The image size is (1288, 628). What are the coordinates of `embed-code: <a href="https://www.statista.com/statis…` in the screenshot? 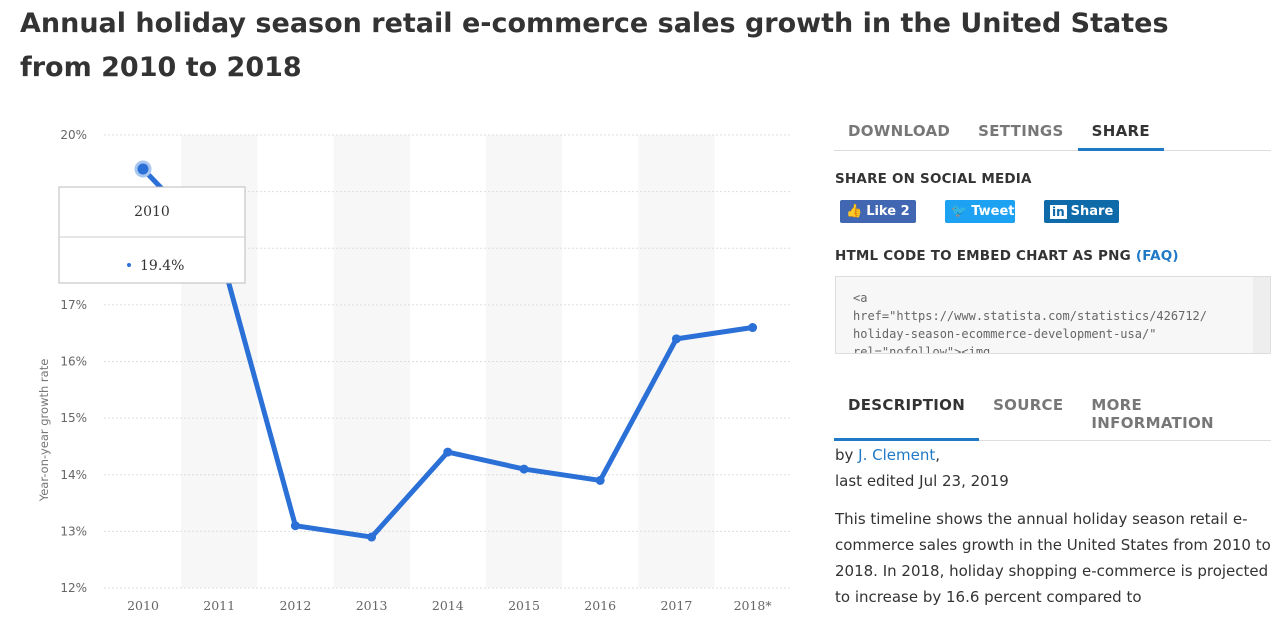 It's located at (1030, 322).